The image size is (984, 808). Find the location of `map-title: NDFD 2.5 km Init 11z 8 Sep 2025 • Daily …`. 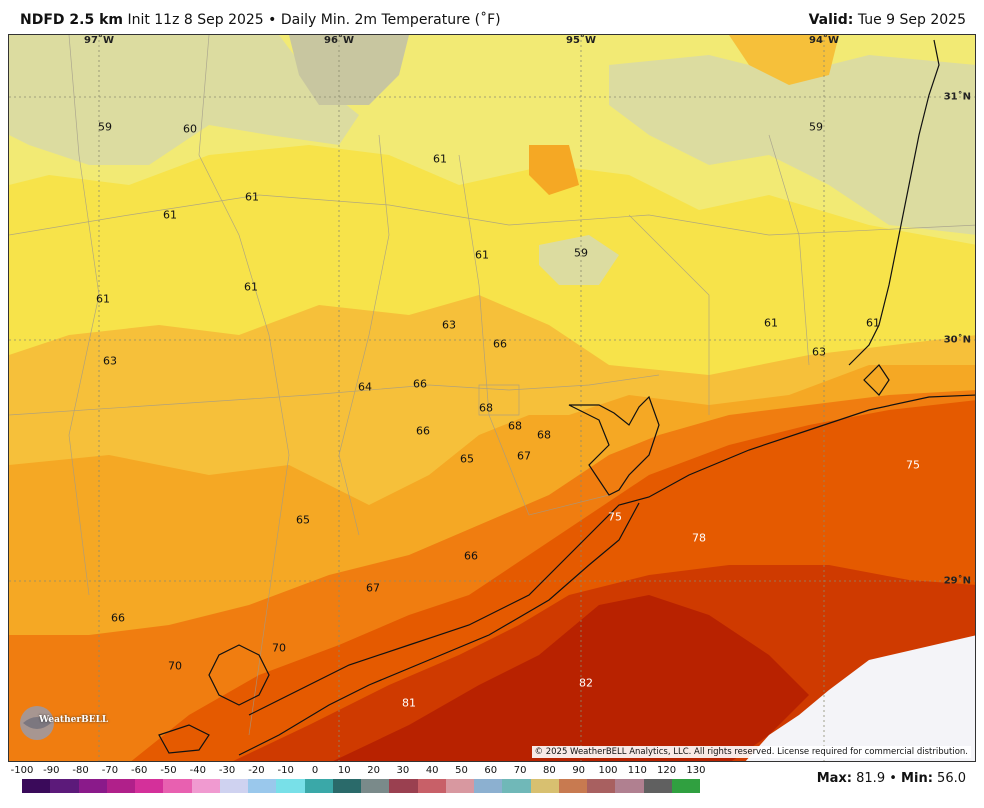

map-title: NDFD 2.5 km Init 11z 8 Sep 2025 • Daily … is located at coordinates (260, 20).